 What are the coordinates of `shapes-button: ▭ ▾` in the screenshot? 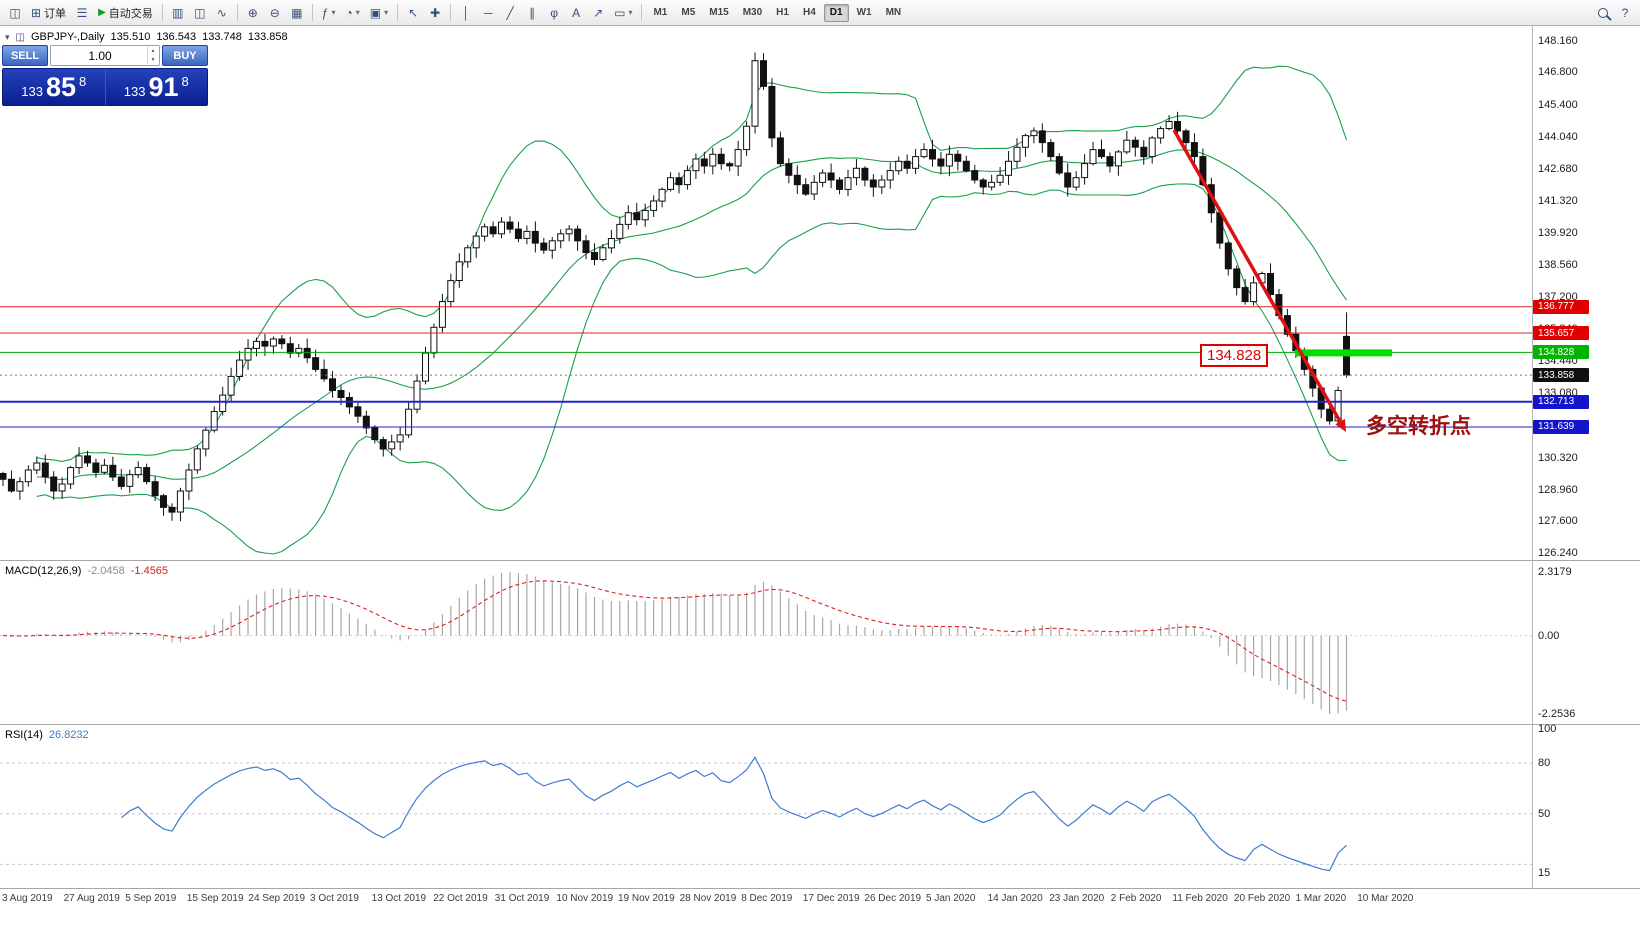 It's located at (623, 13).